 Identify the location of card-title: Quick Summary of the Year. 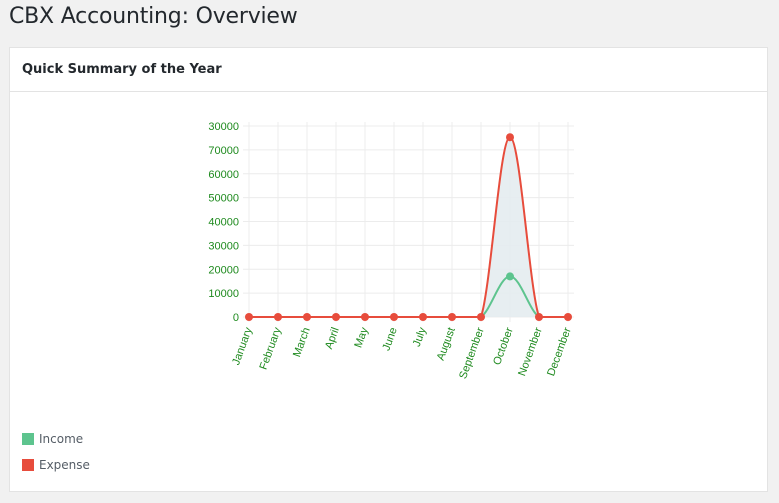
(122, 69).